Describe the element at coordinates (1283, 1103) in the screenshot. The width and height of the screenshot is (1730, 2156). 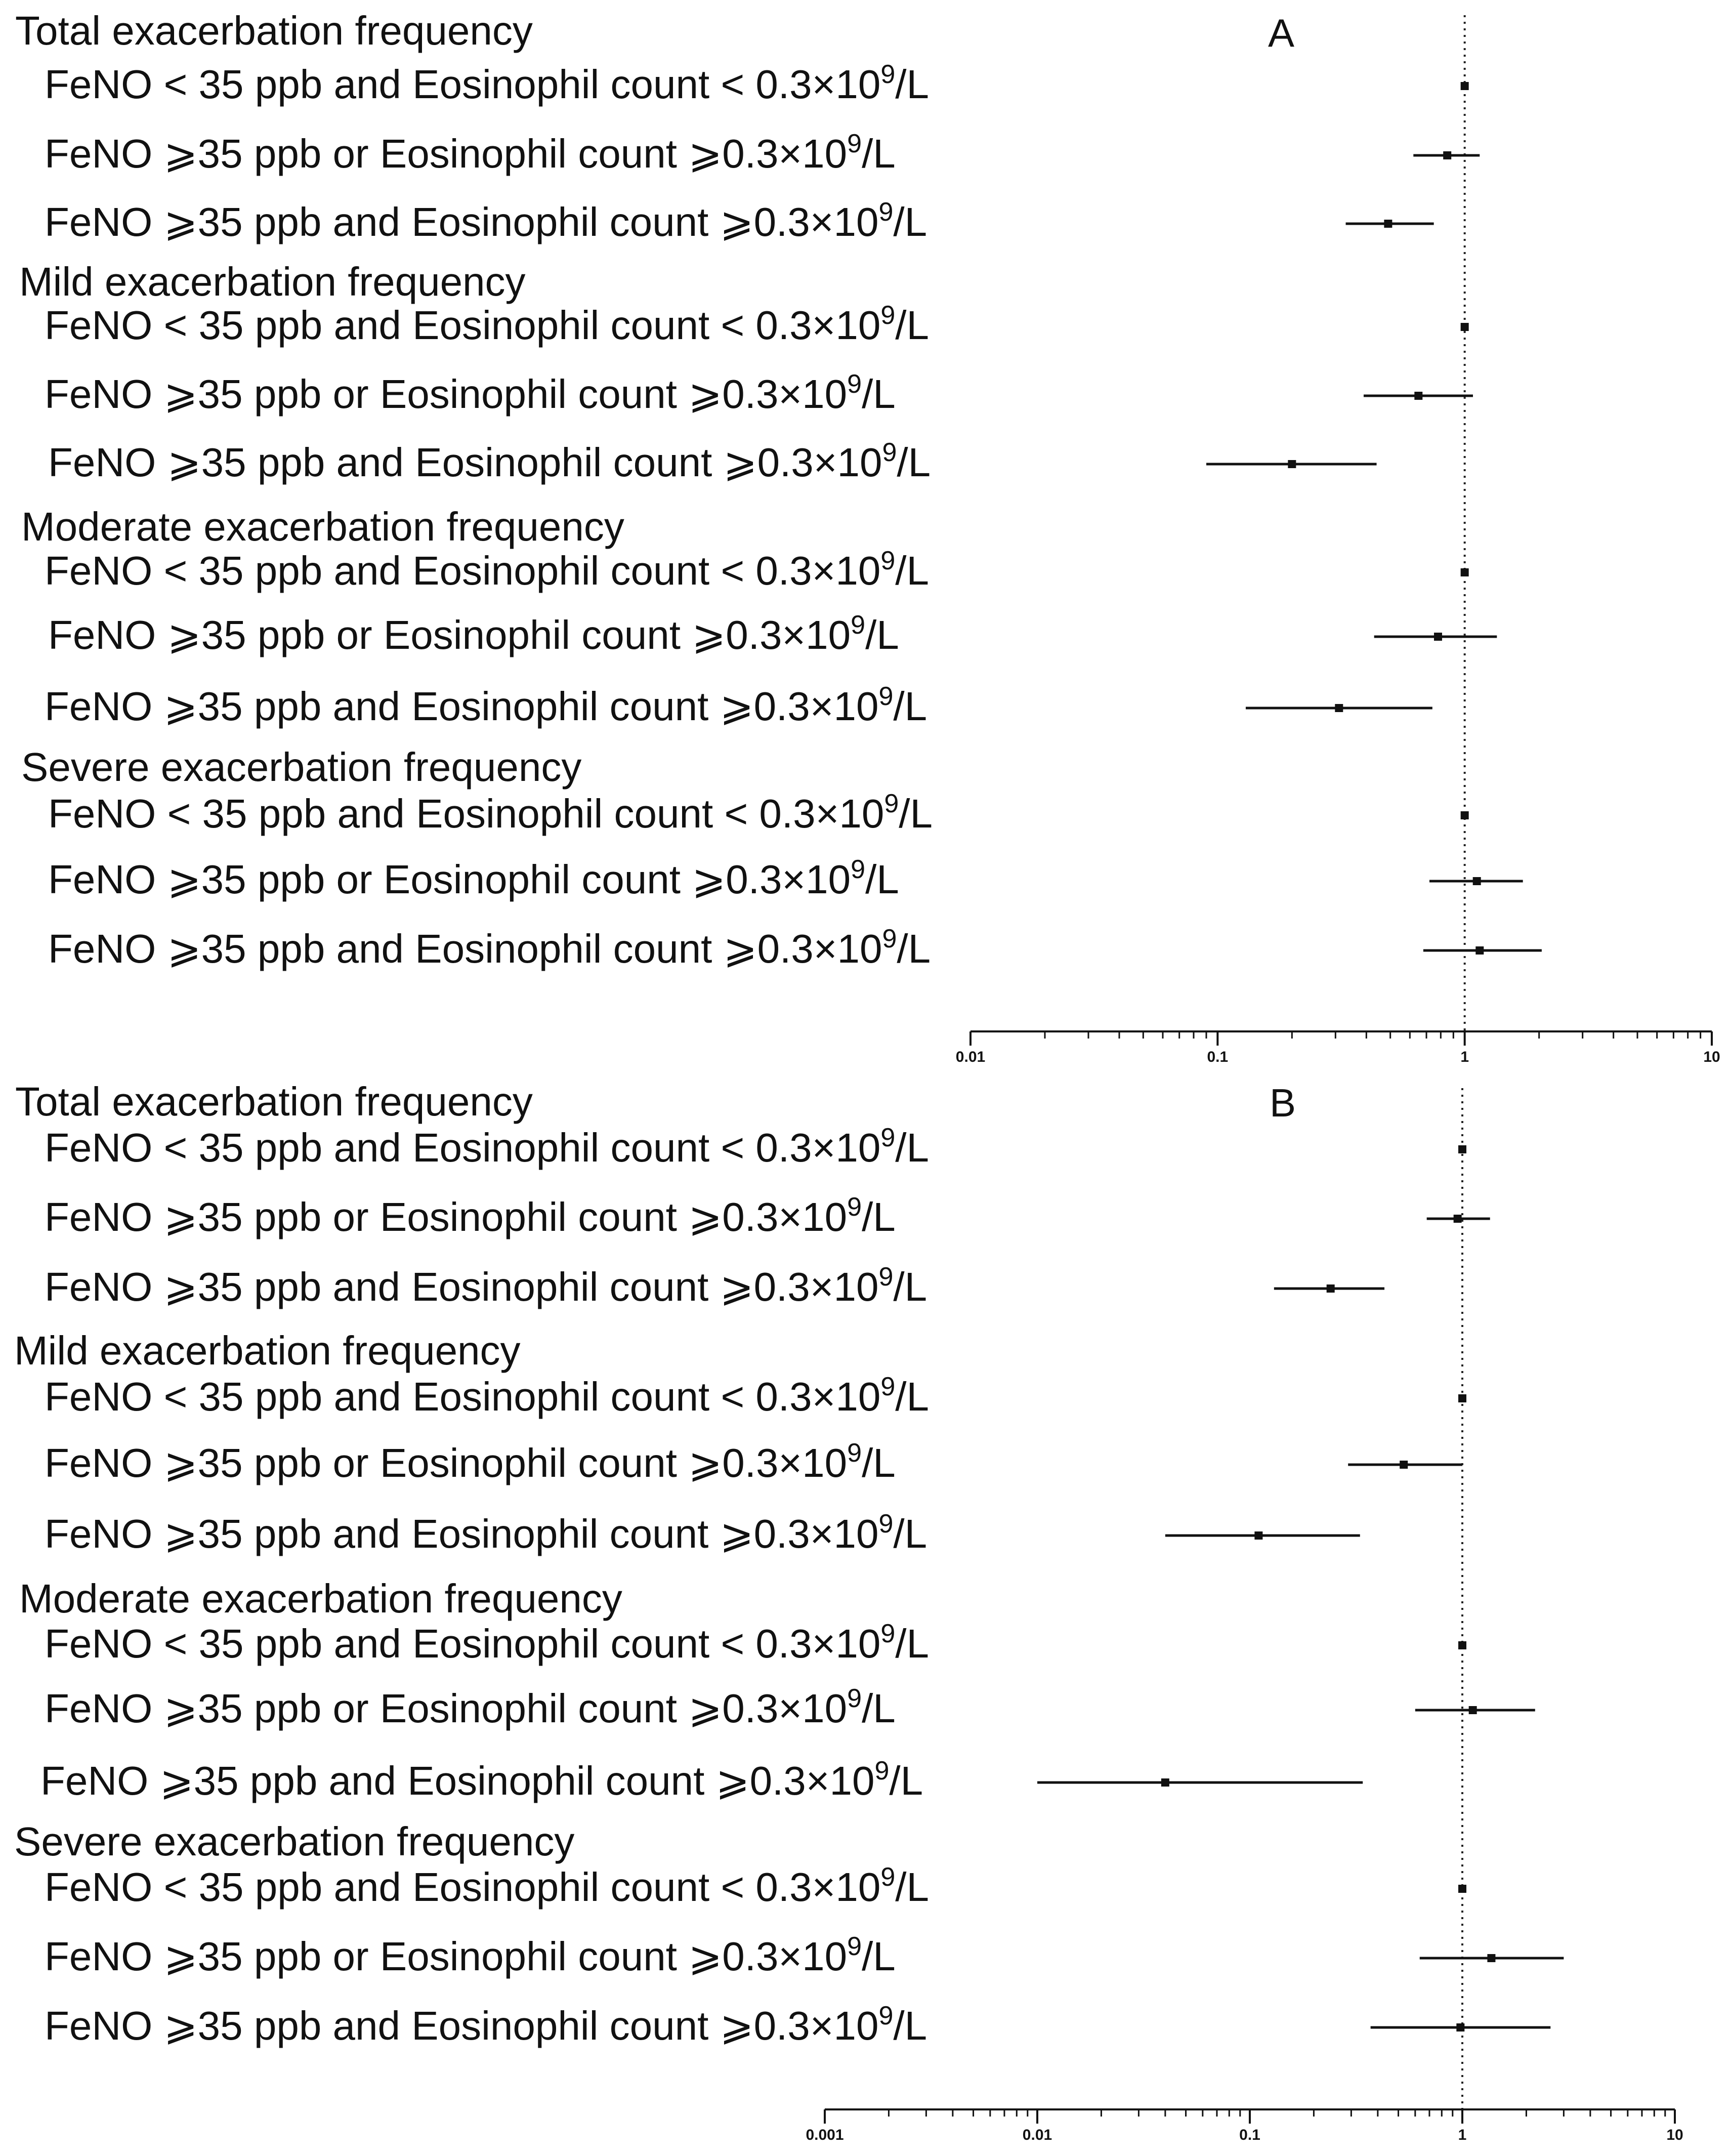
I see `panel-label: B` at that location.